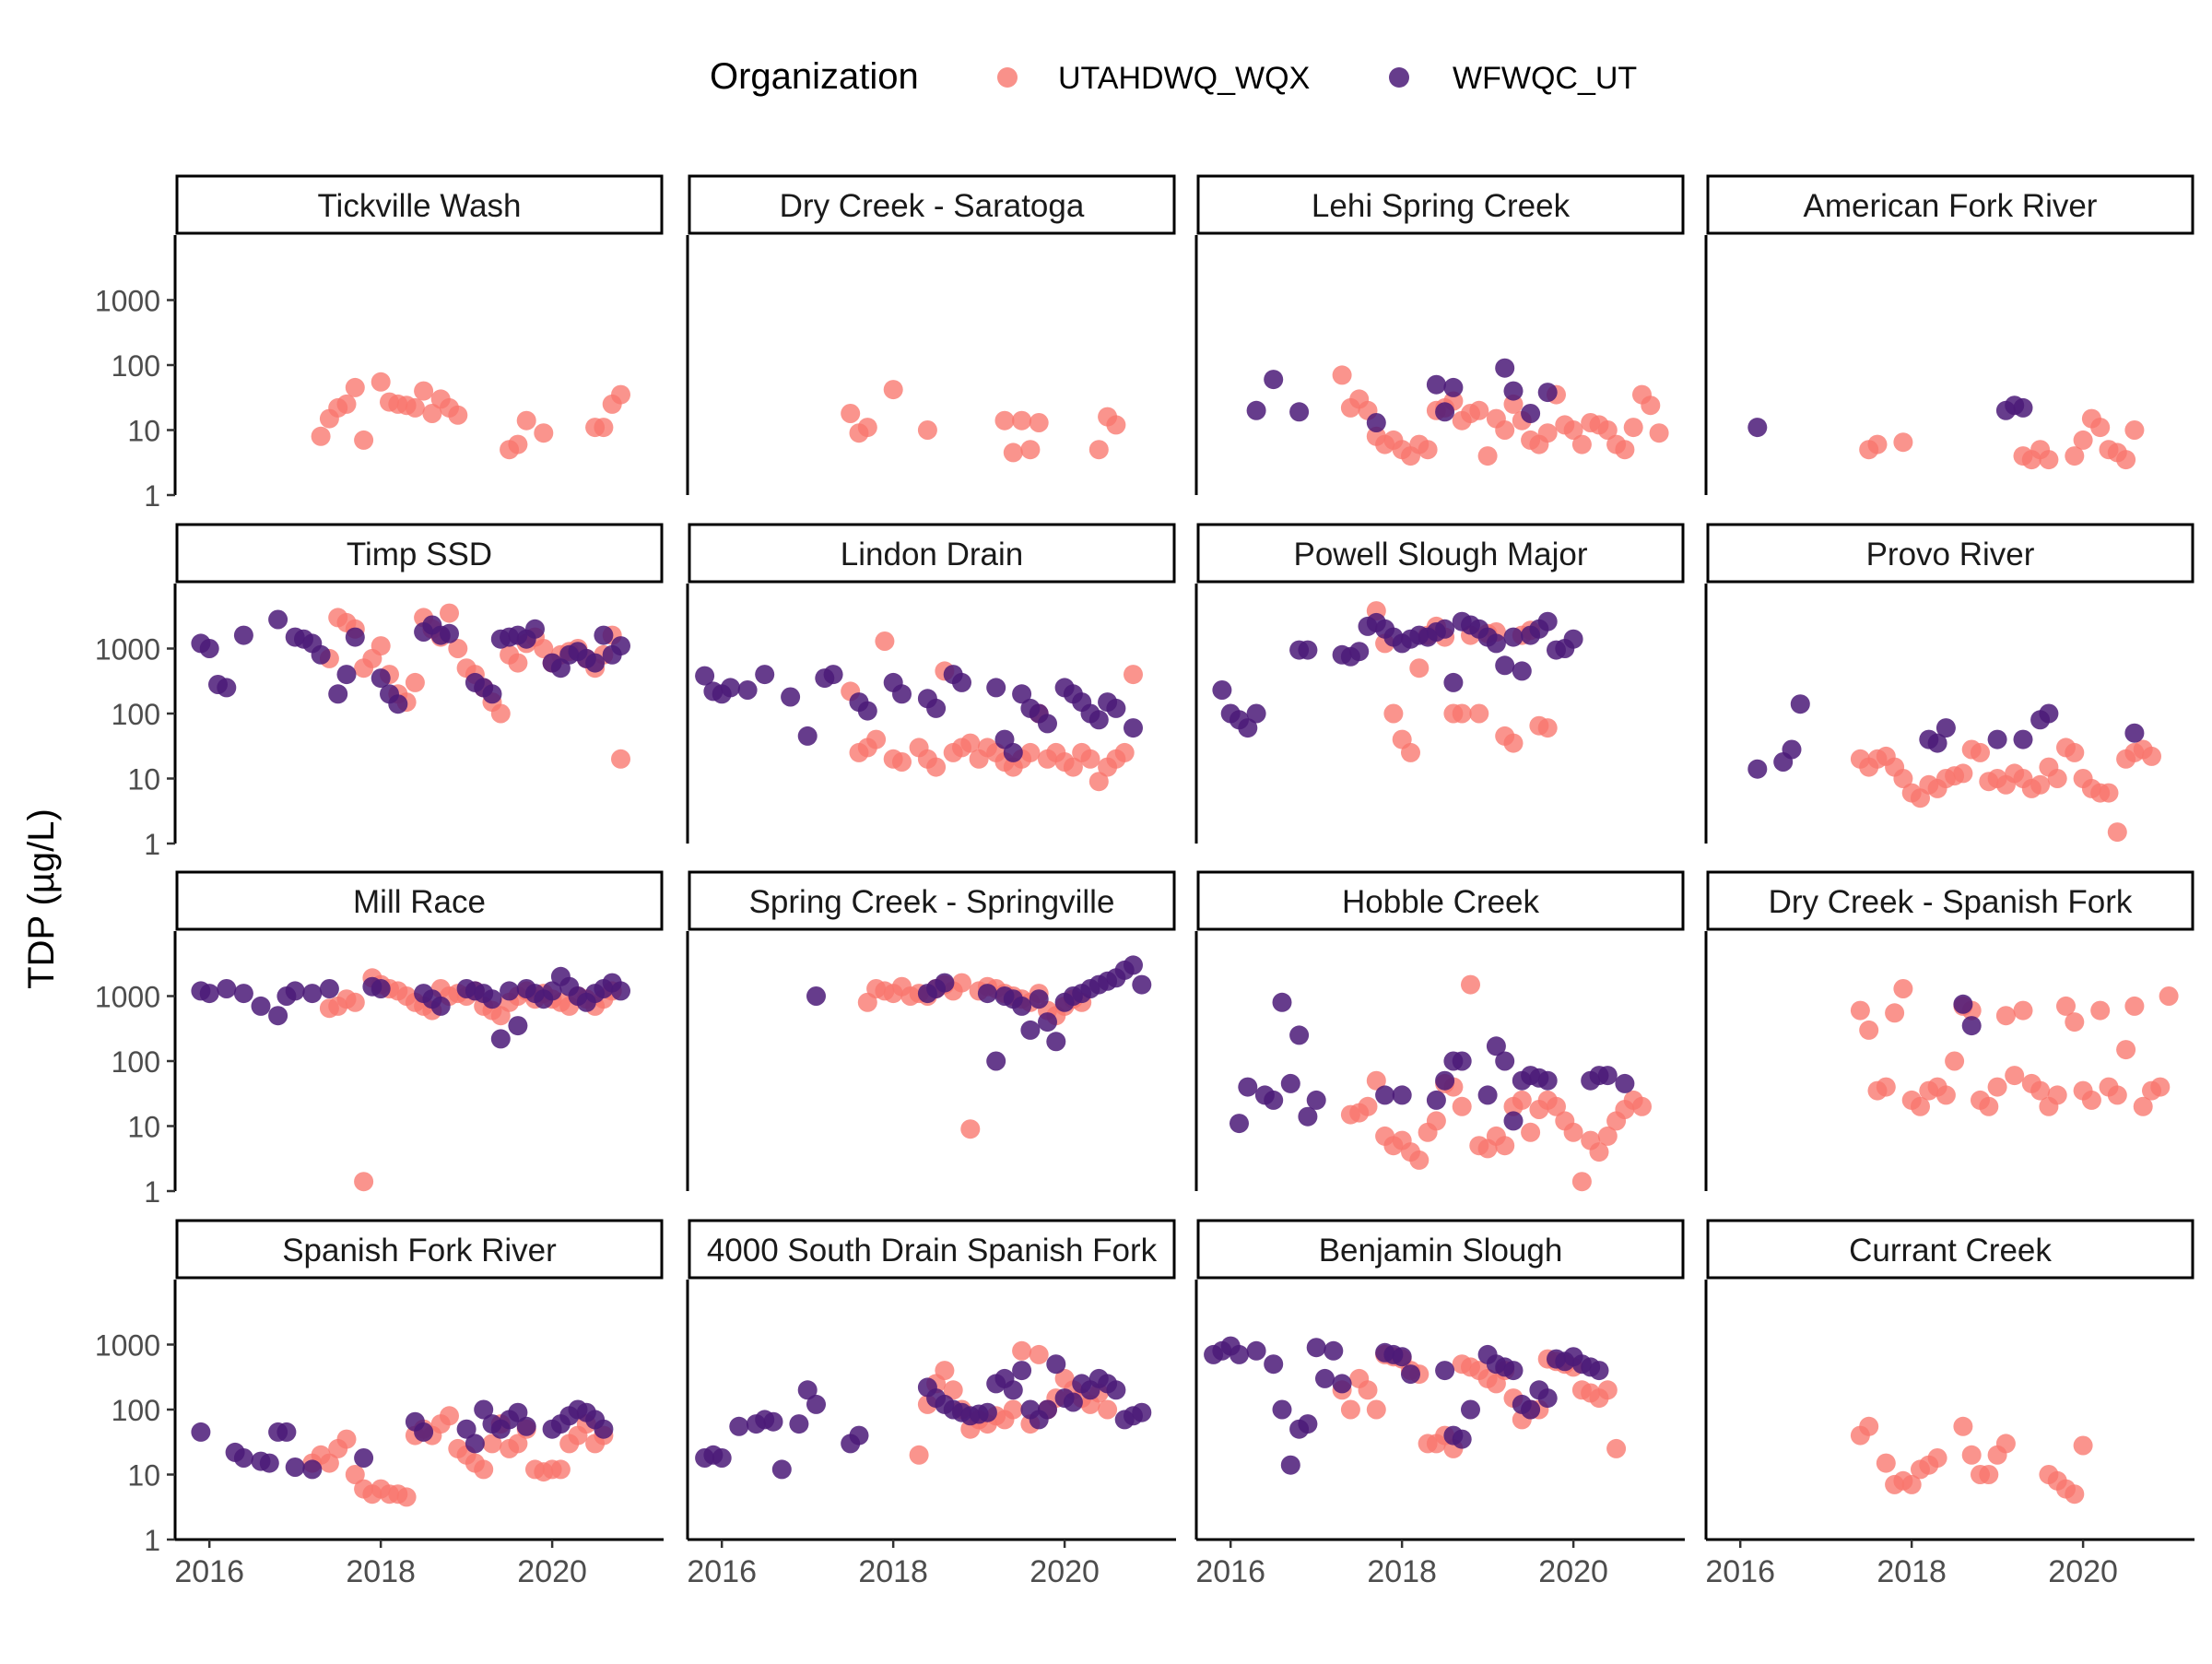 Image resolution: width=2212 pixels, height=1664 pixels. What do you see at coordinates (893, 1571) in the screenshot?
I see `x-tick-label: 2018` at bounding box center [893, 1571].